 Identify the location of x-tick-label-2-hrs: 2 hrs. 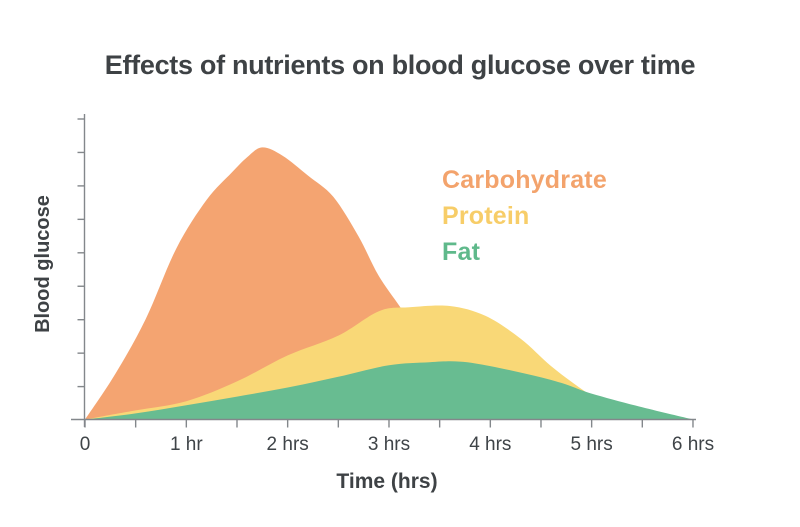
(287, 444).